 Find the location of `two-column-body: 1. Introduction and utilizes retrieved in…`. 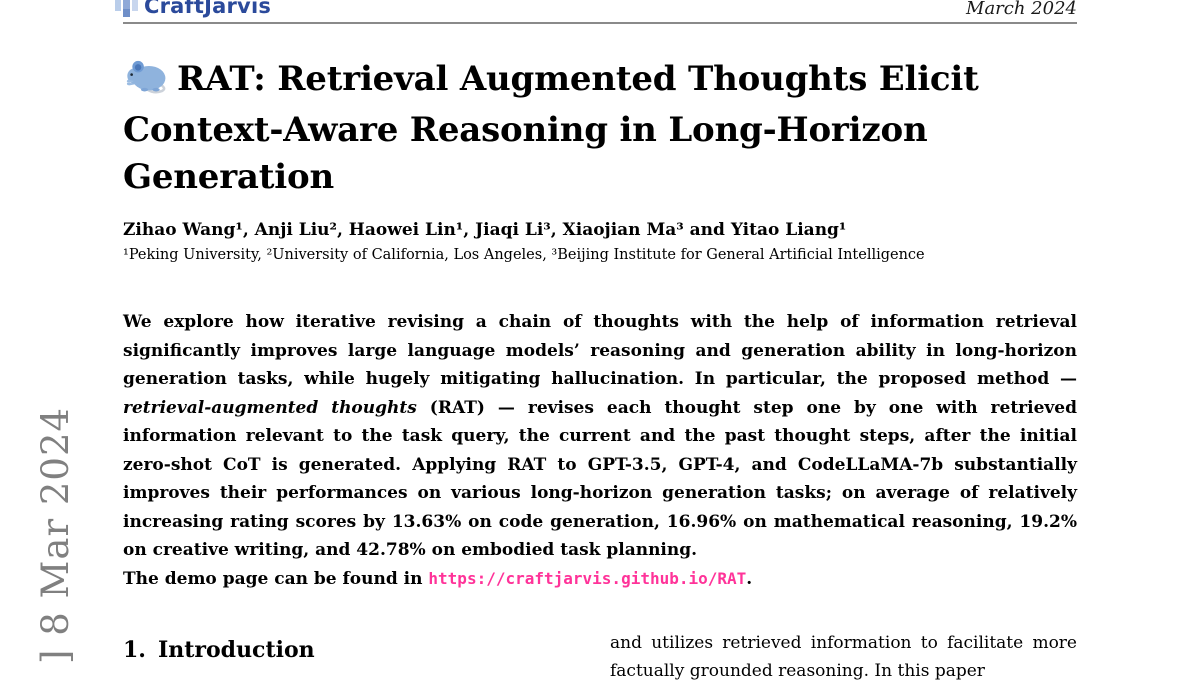

two-column-body: 1. Introduction and utilizes retrieved in… is located at coordinates (600, 657).